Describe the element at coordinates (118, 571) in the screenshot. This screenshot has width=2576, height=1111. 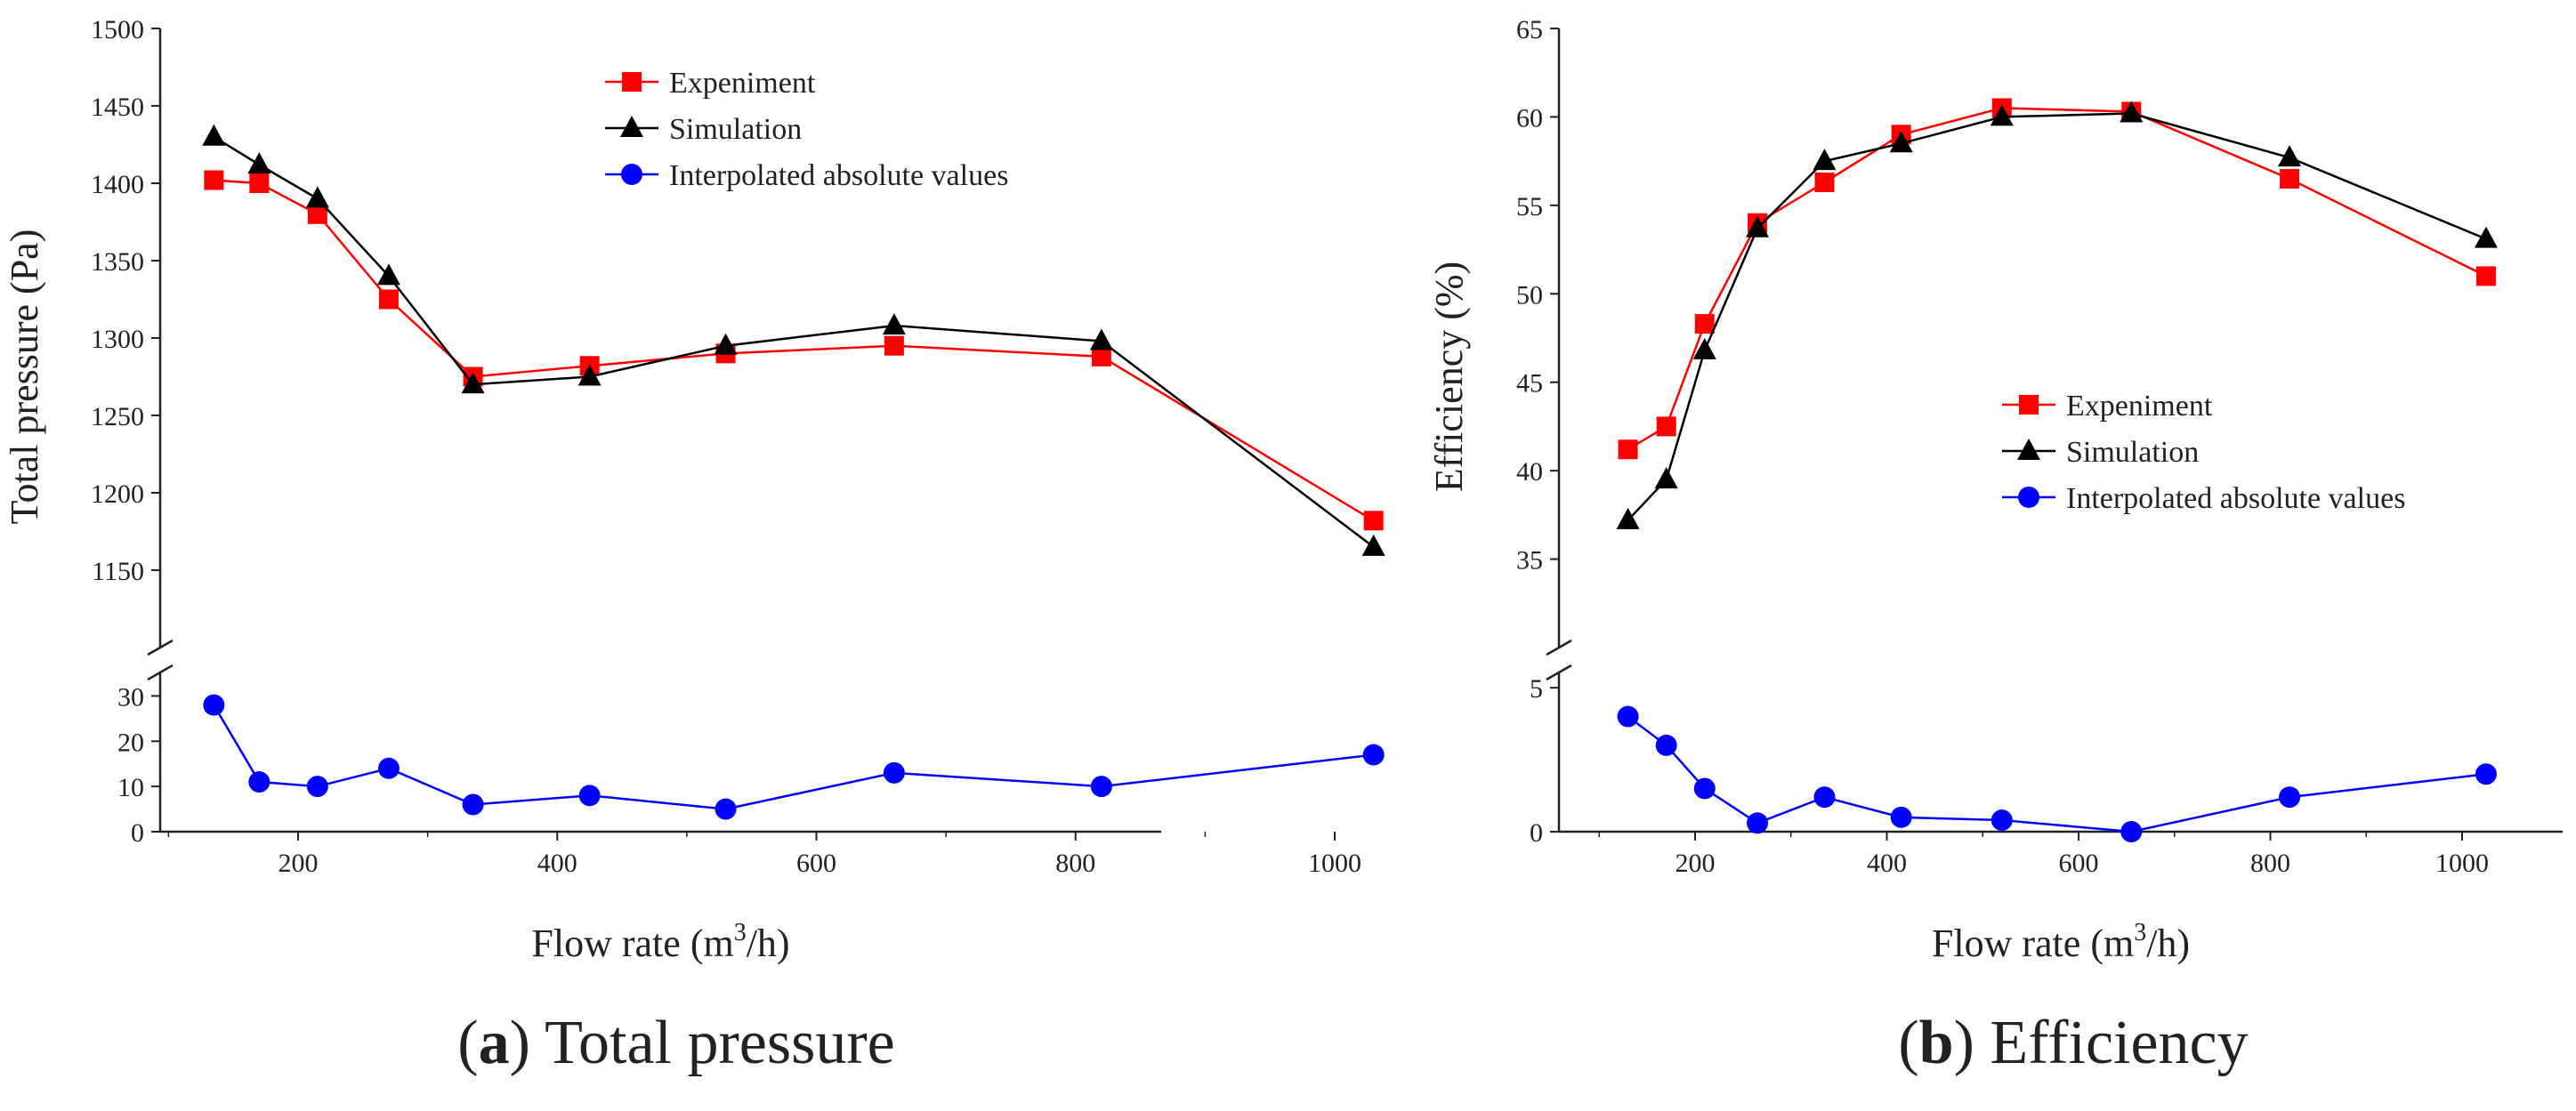
I see `y-tick-label: 1150` at that location.